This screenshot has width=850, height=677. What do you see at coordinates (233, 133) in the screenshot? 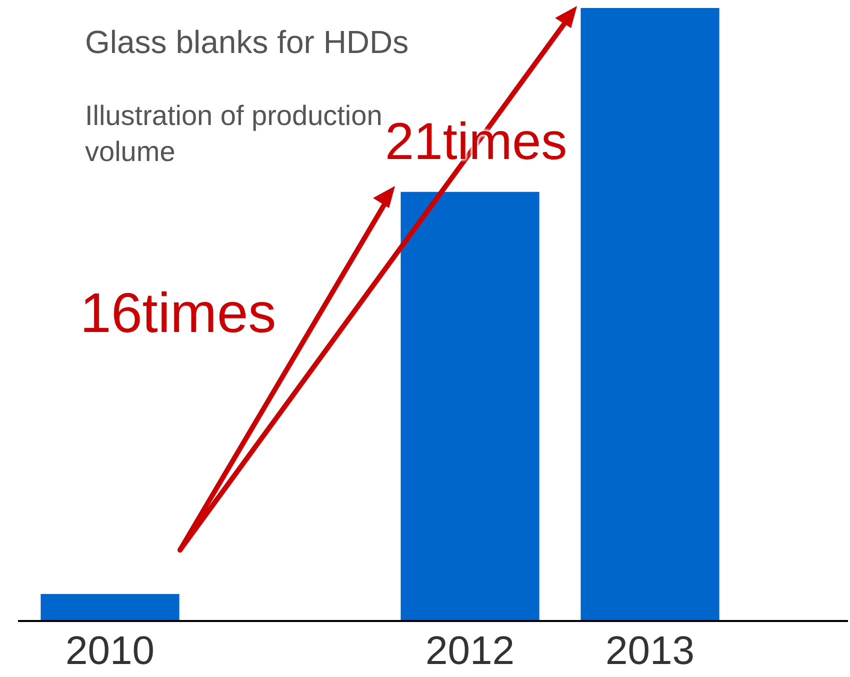
I see `text: Illustration of production volume` at bounding box center [233, 133].